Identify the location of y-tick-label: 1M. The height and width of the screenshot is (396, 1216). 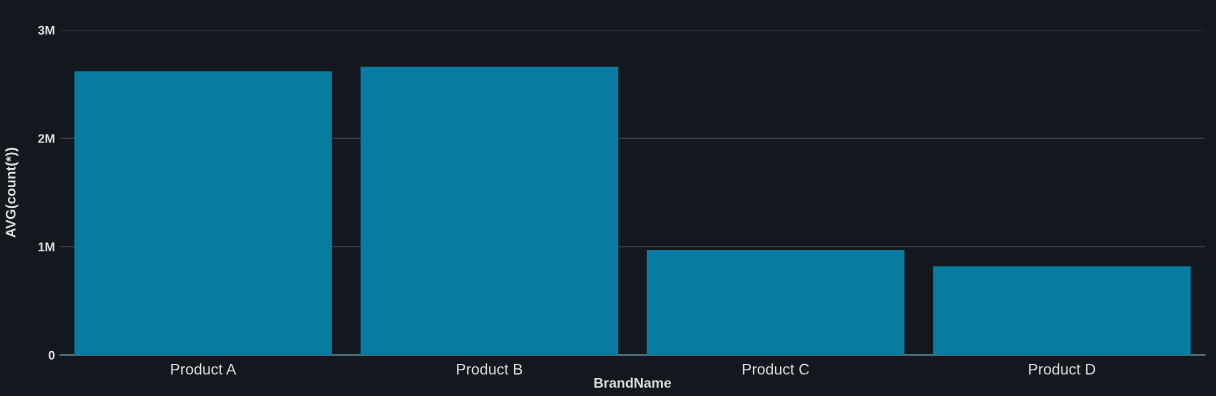
(46, 247).